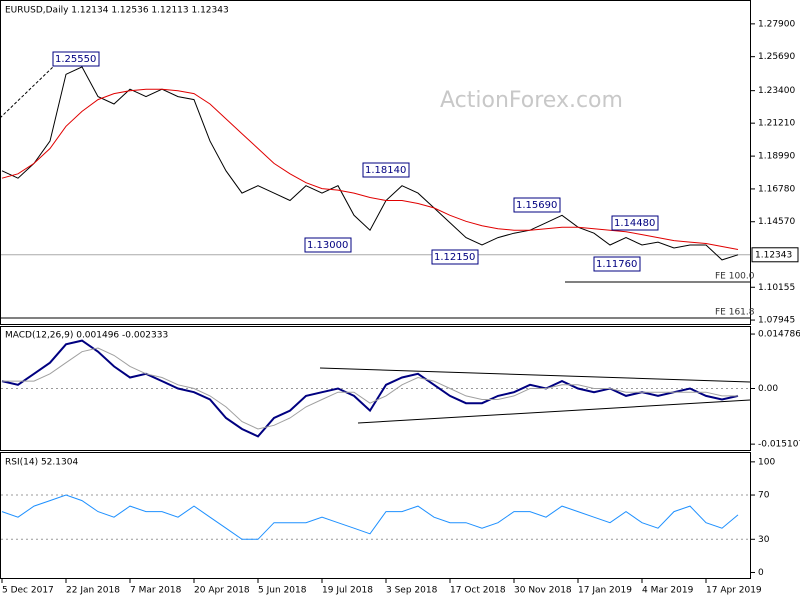 This screenshot has height=600, width=800. What do you see at coordinates (776, 91) in the screenshot?
I see `y-tick-label: 1.23400` at bounding box center [776, 91].